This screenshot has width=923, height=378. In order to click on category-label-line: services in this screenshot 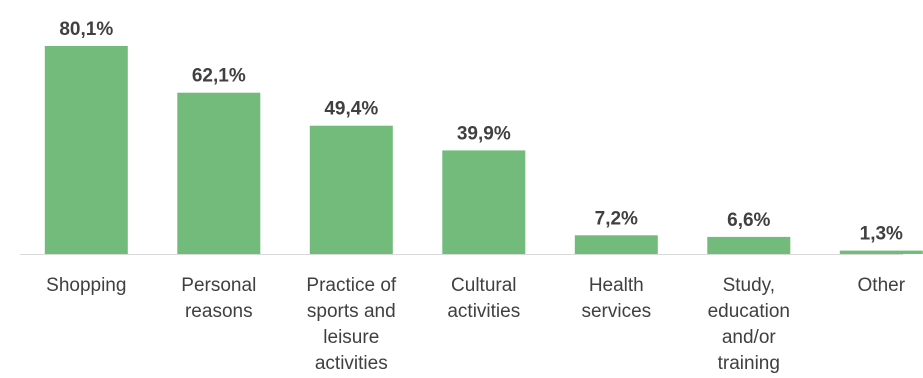, I will do `click(616, 311)`.